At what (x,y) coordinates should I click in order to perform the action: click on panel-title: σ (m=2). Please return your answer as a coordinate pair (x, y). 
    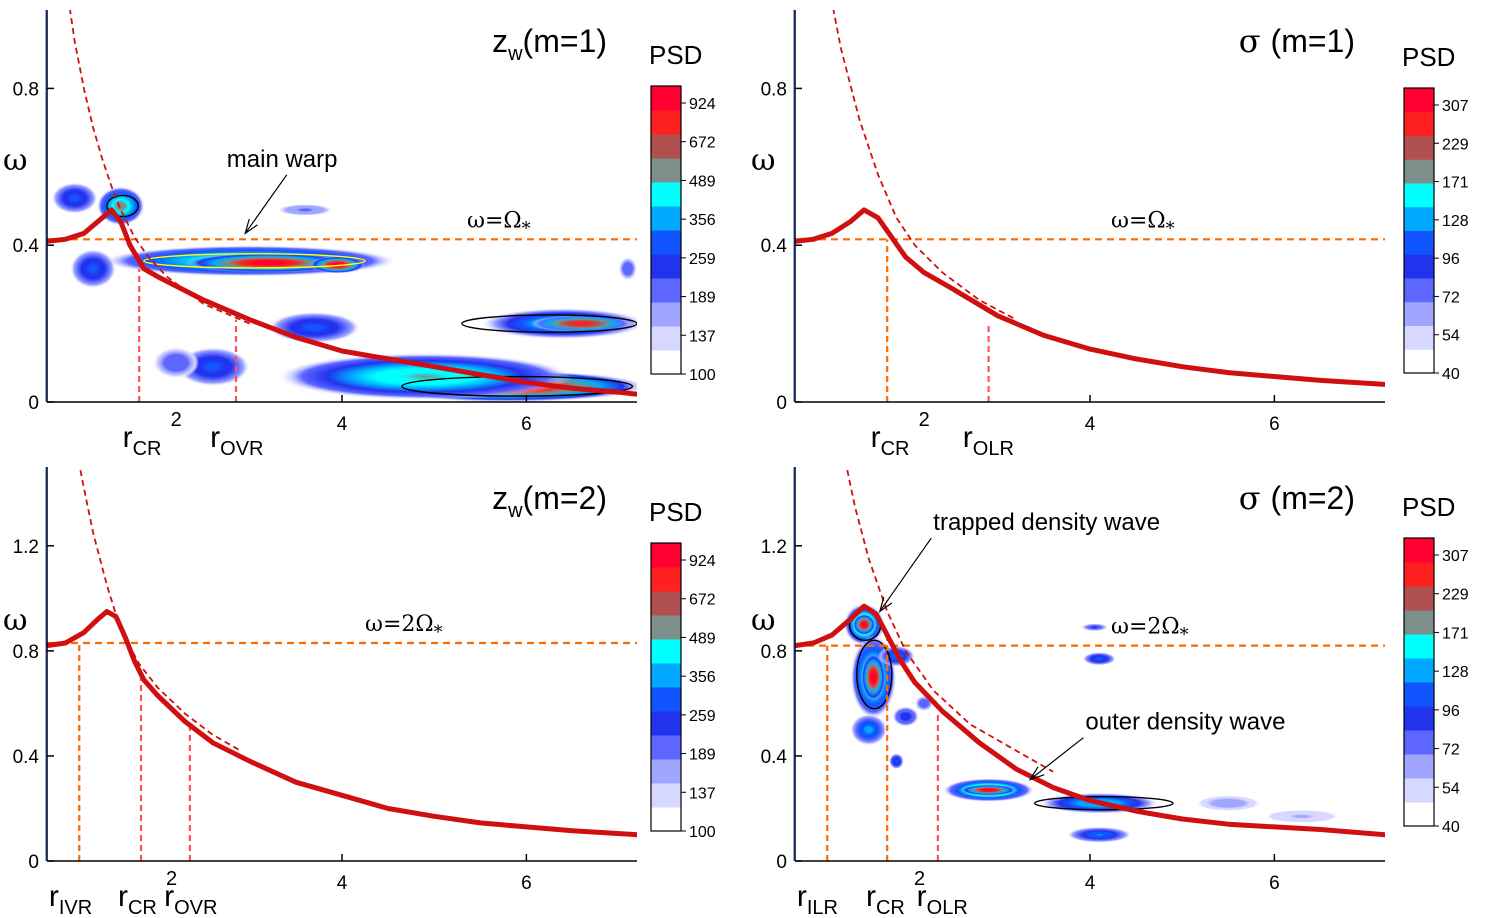
    Looking at the image, I should click on (1297, 498).